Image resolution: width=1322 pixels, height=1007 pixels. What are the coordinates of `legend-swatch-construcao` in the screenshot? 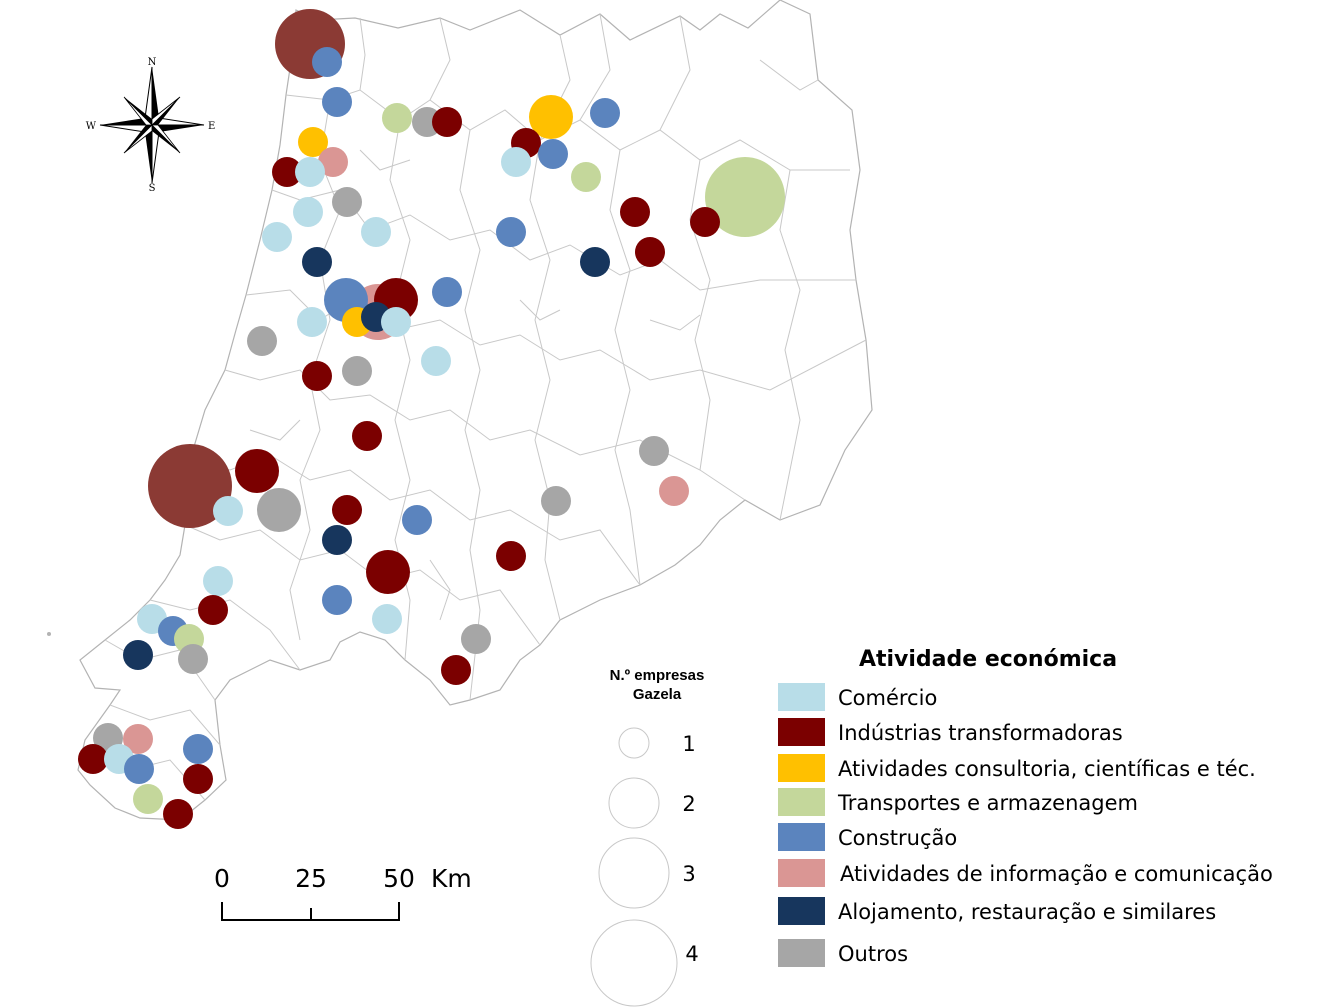 It's located at (801, 837).